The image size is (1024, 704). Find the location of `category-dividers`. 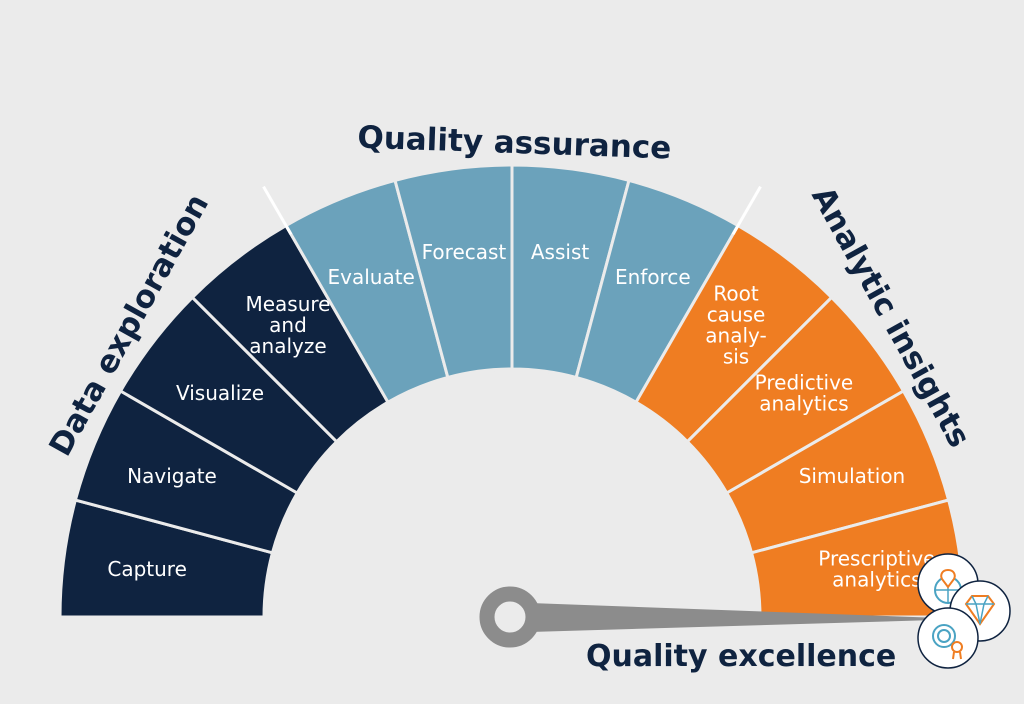

category-dividers is located at coordinates (512, 210).